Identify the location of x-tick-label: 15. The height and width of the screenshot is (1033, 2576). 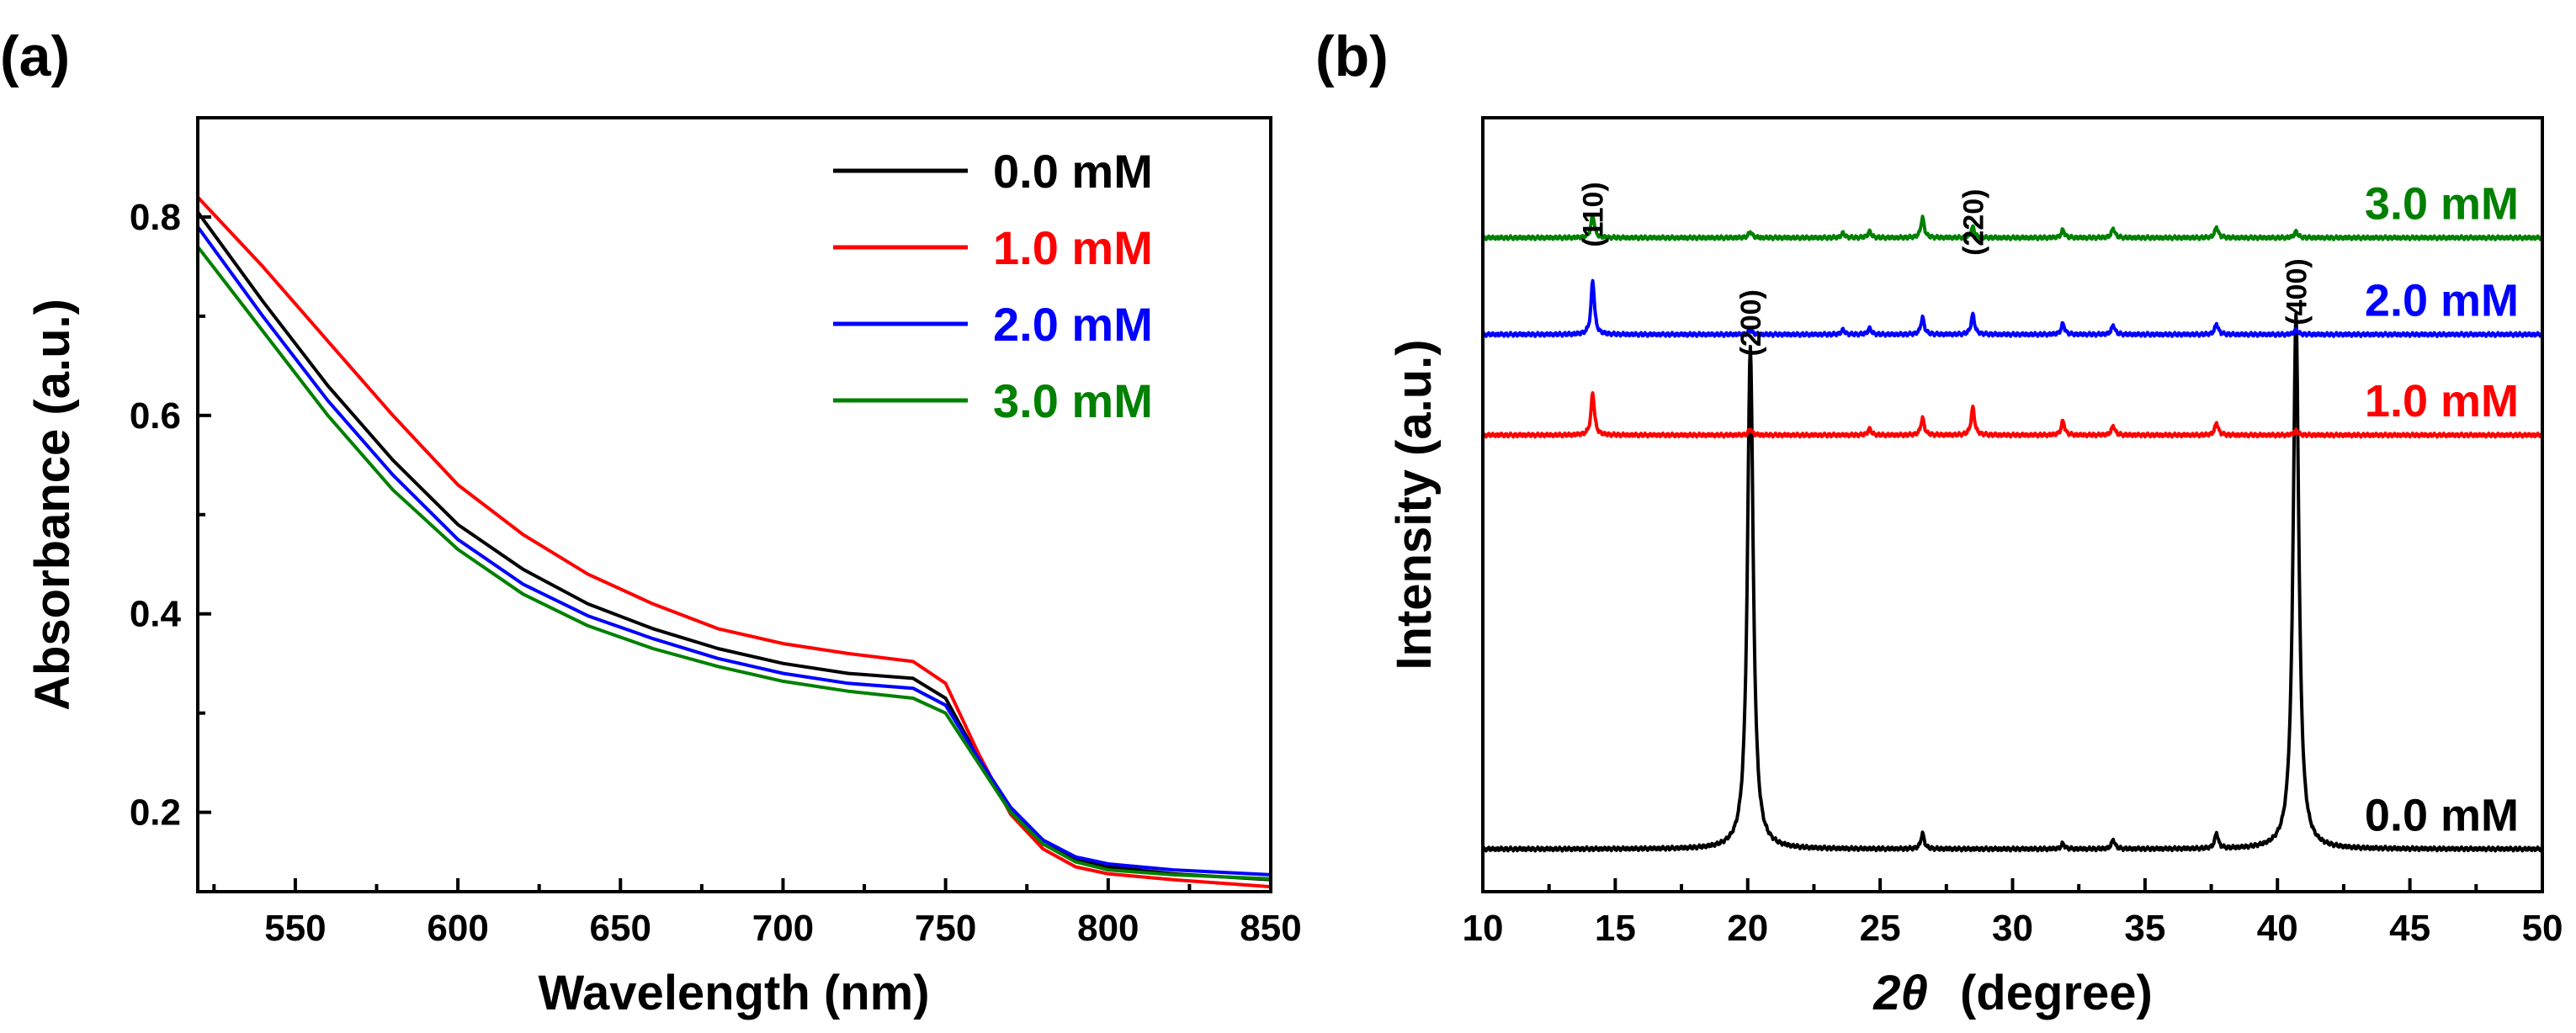
(1615, 928).